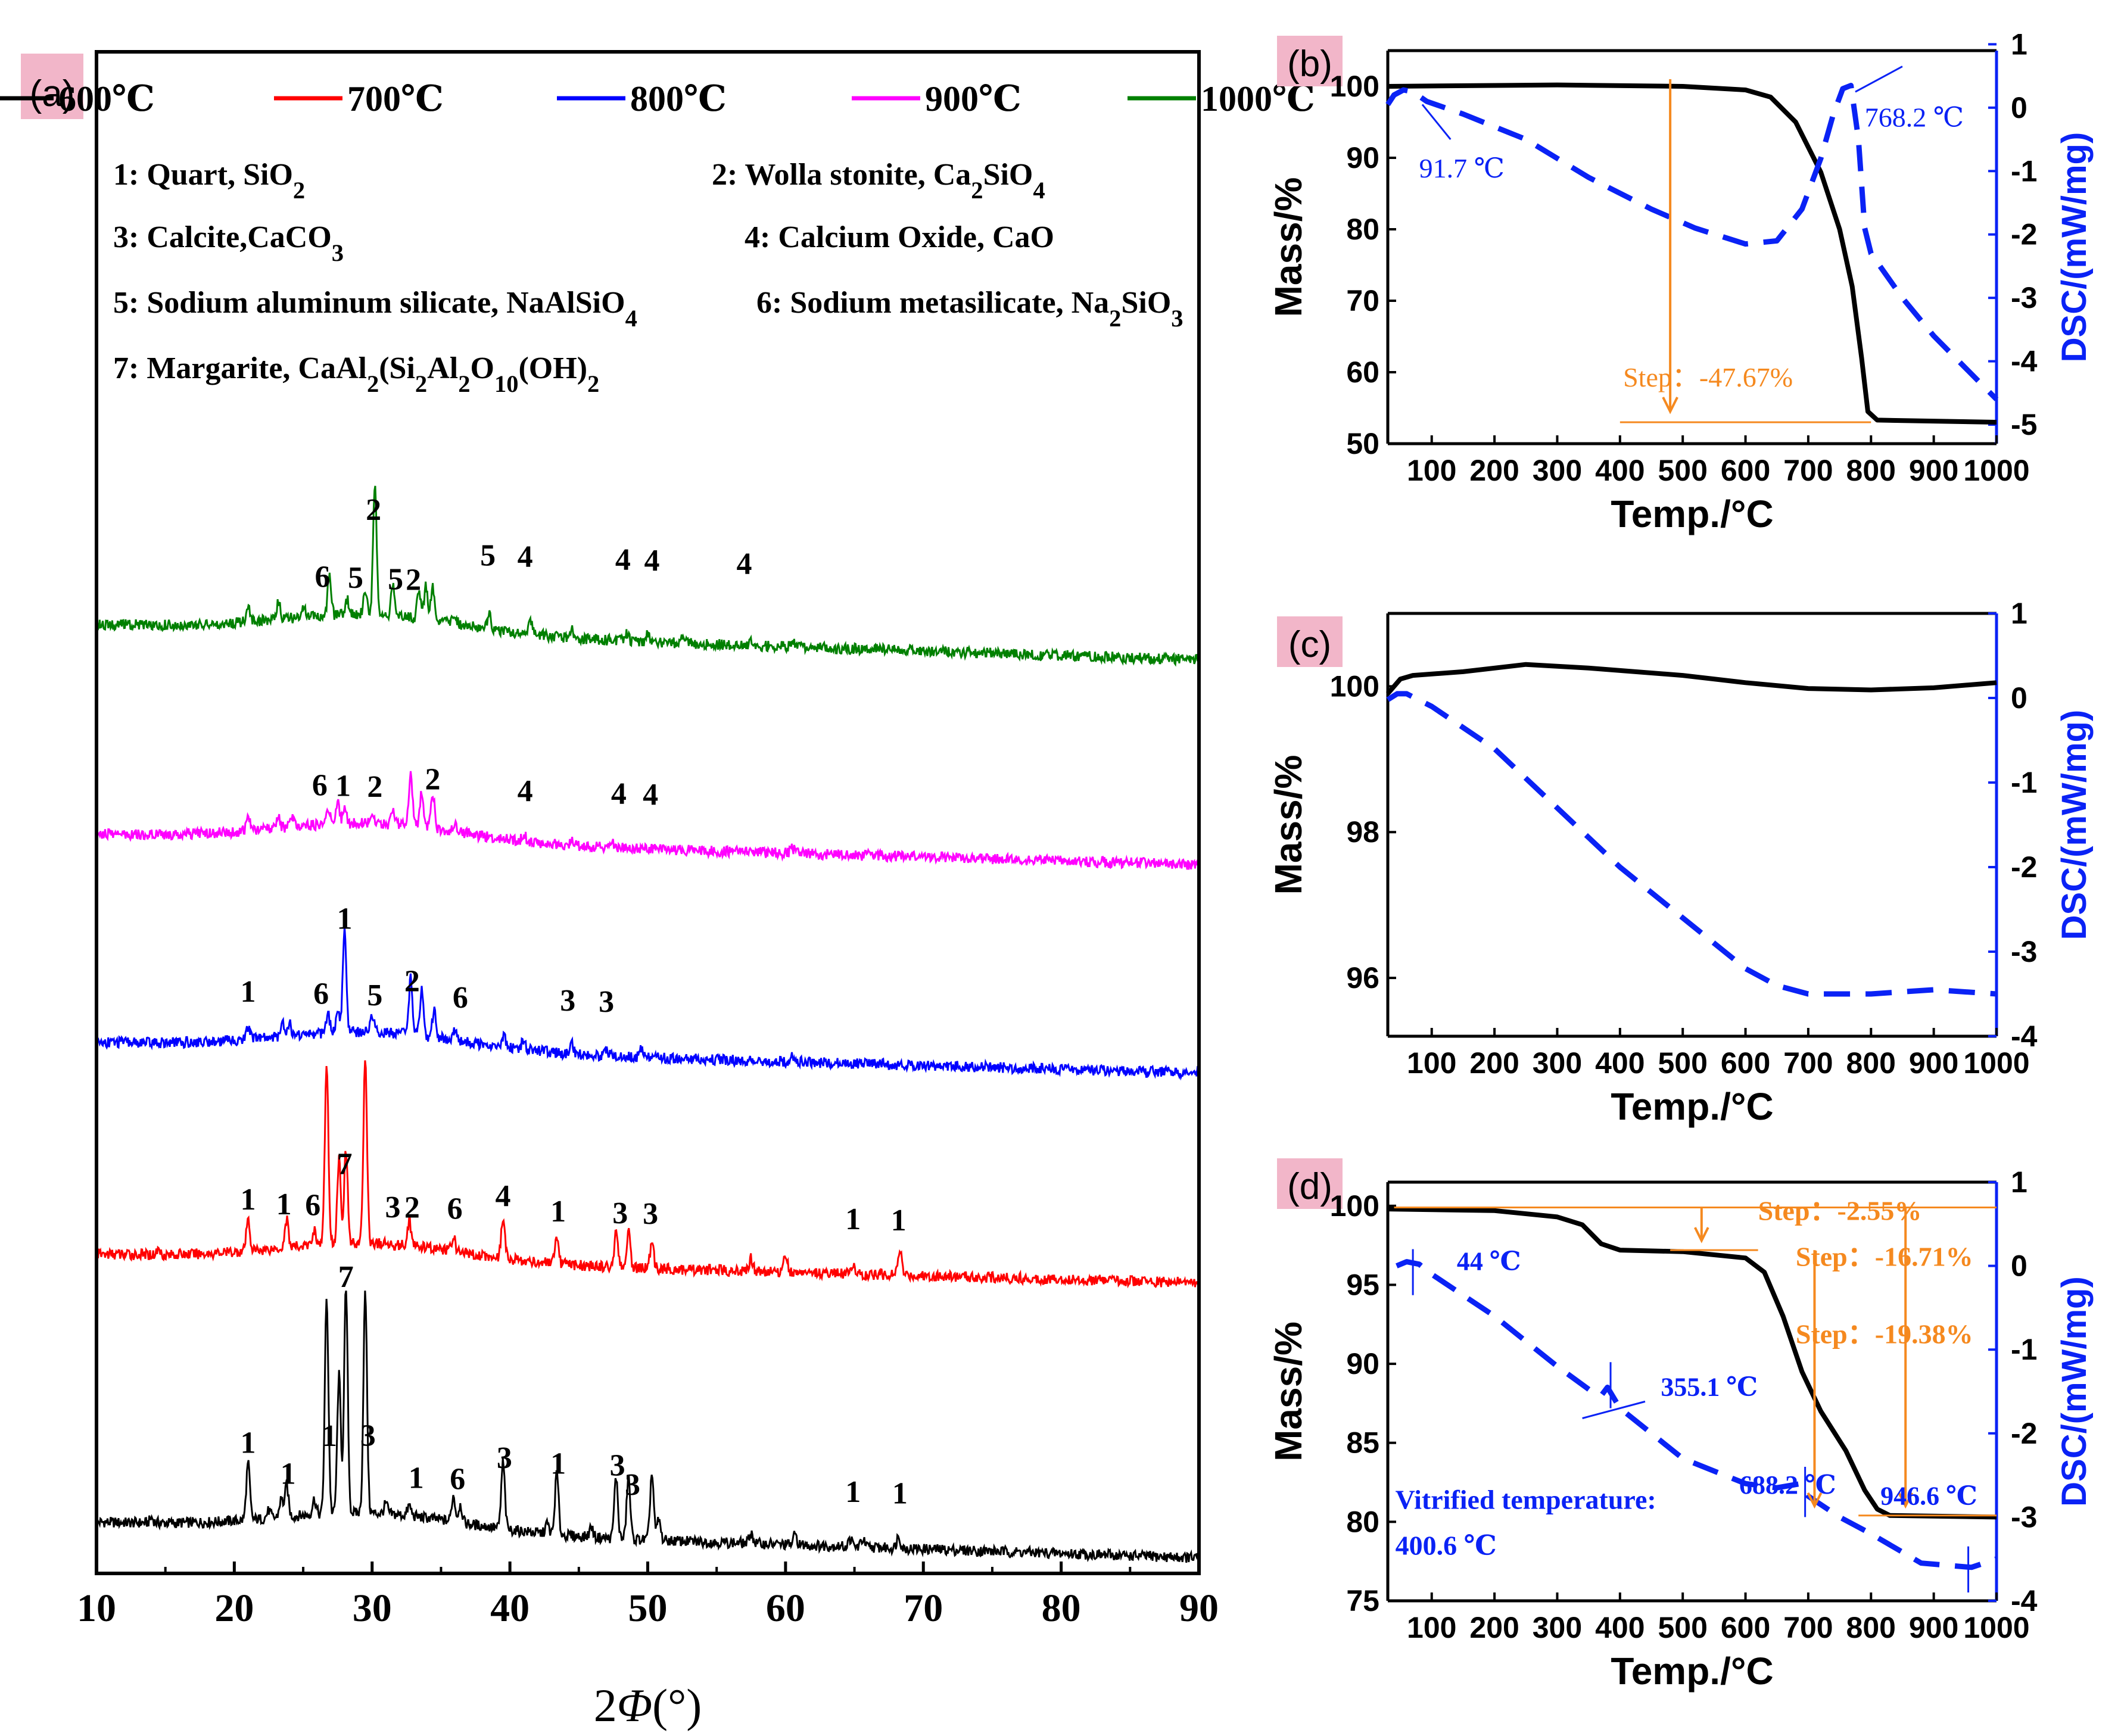 Image resolution: width=2121 pixels, height=1736 pixels. What do you see at coordinates (1362, 300) in the screenshot?
I see `y-tick-label: 70` at bounding box center [1362, 300].